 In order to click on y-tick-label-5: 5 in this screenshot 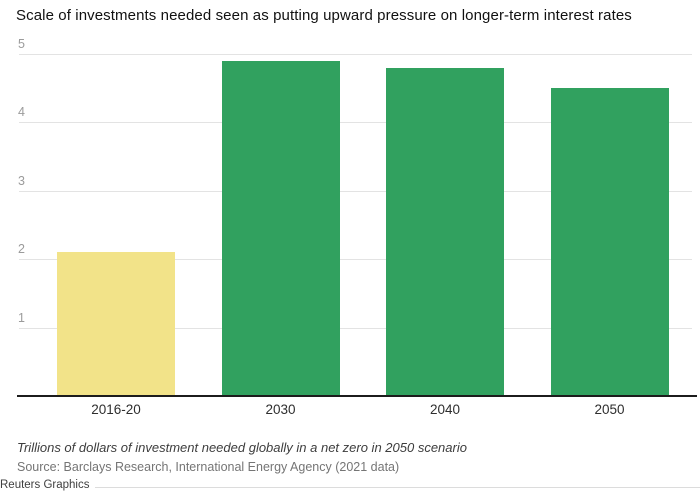, I will do `click(21, 44)`.